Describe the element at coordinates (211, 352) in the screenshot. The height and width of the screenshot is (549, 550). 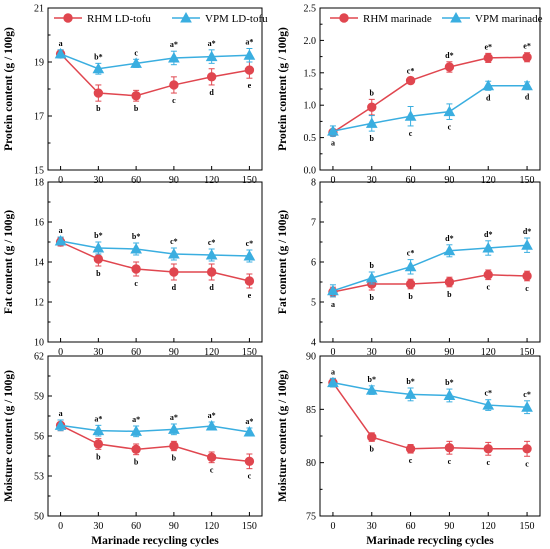
I see `x-tick-label: 120` at that location.